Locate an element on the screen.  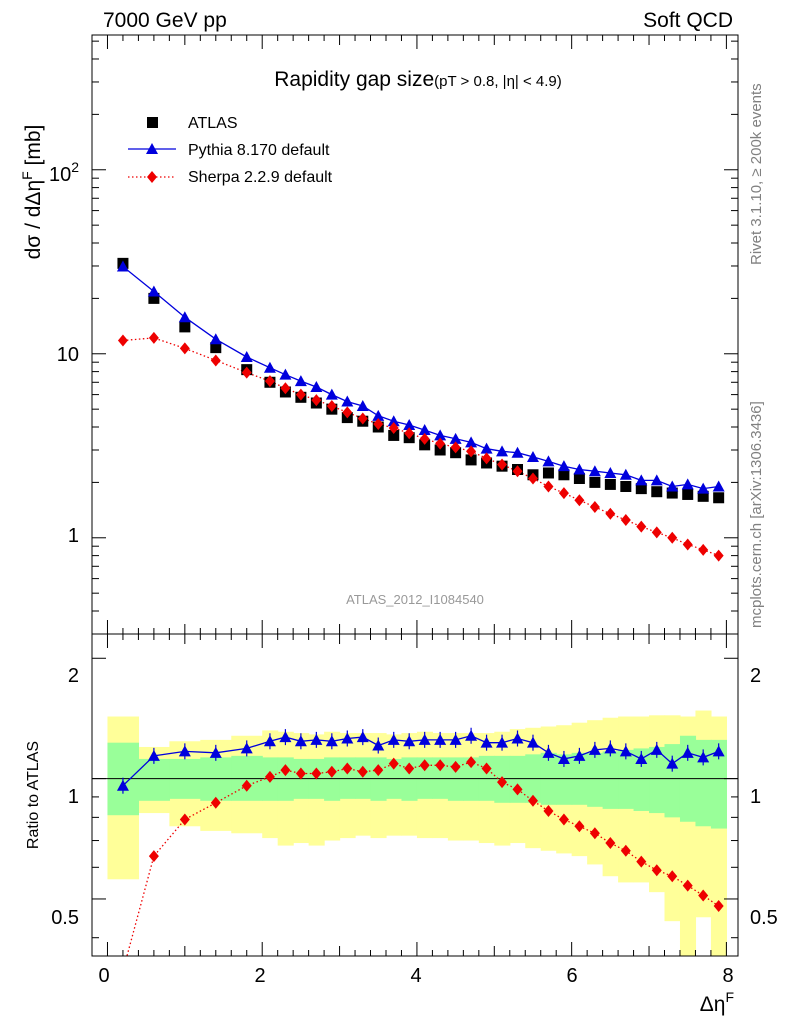
ratio-ytick-label-2-left: 2 is located at coordinates (73, 676).